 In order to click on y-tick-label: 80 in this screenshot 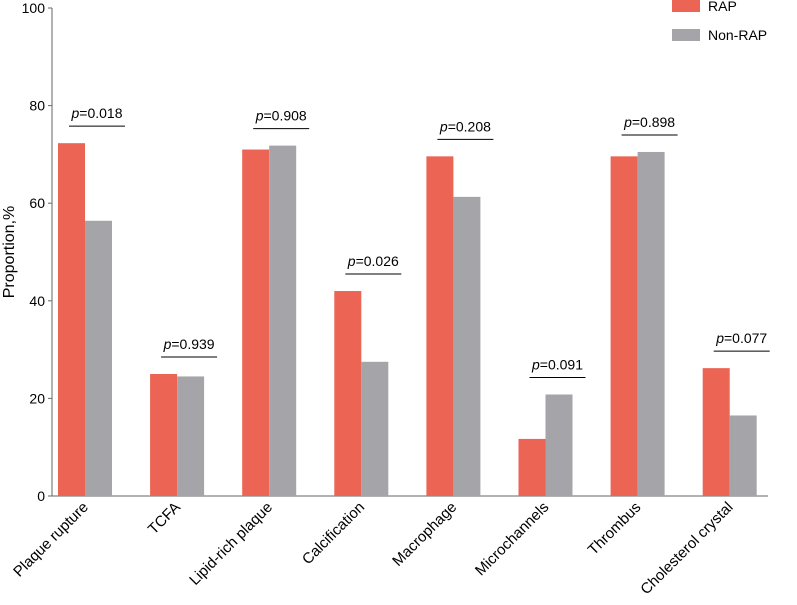, I will do `click(37, 106)`.